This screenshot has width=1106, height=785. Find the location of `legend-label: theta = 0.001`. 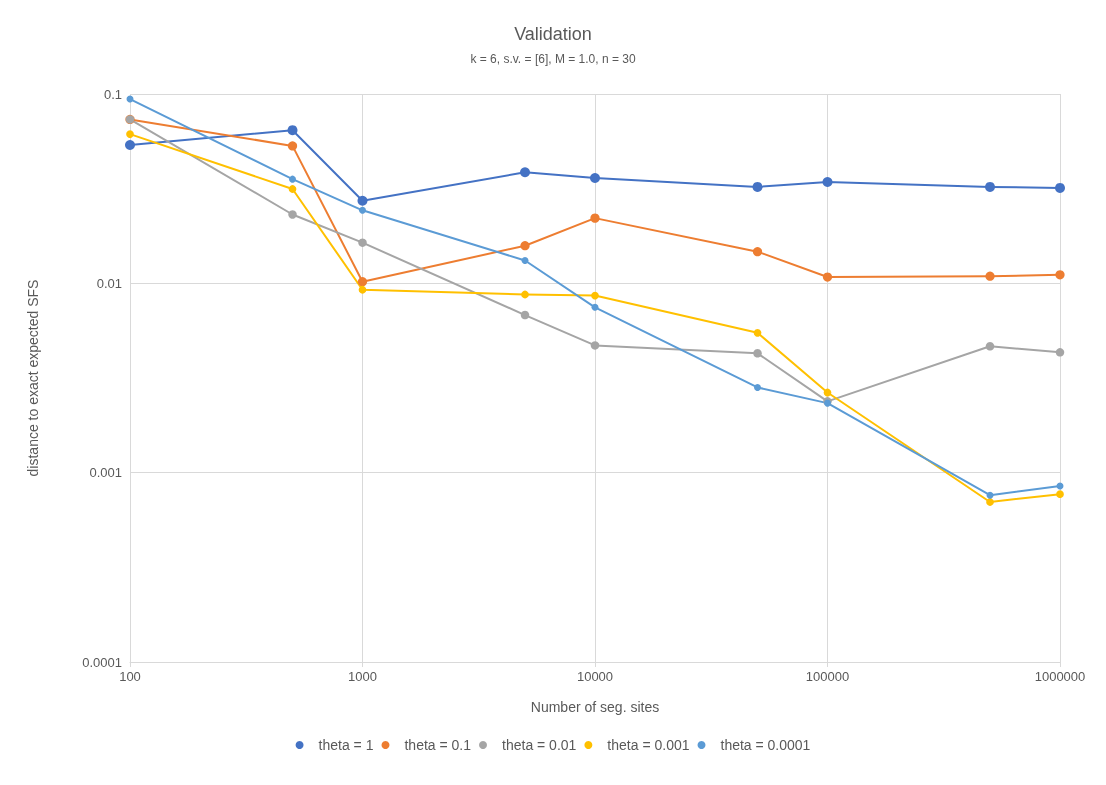

legend-label: theta = 0.001 is located at coordinates (648, 745).